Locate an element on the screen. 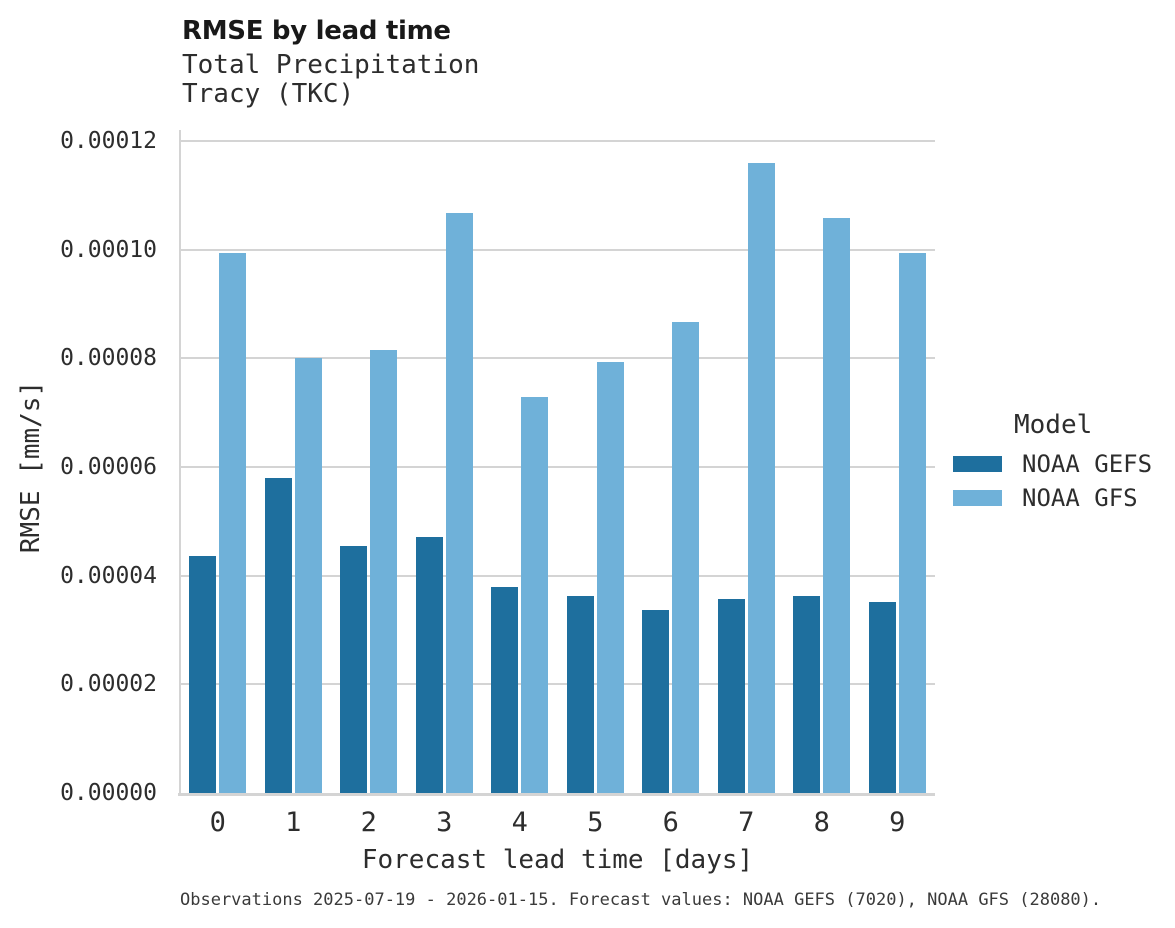 This screenshot has width=1175, height=928. chart-subtitle: Total Precipitation Tracy (TKC) is located at coordinates (330, 80).